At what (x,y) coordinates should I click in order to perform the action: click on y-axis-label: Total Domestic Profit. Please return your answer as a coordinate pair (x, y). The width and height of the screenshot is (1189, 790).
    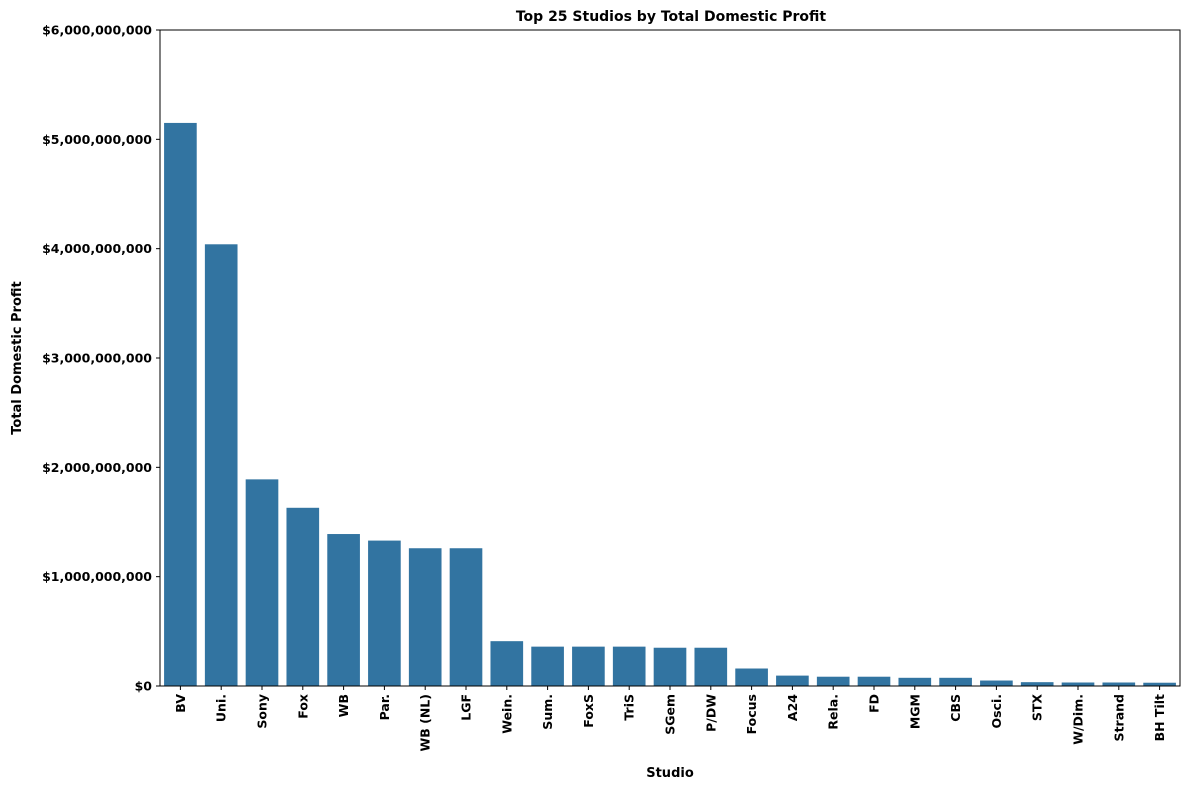
    Looking at the image, I should click on (17, 358).